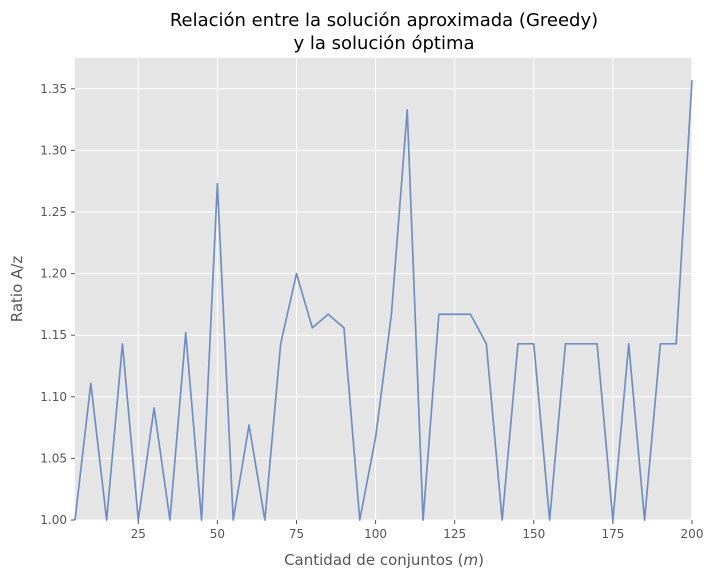 This screenshot has width=714, height=580. What do you see at coordinates (373, 560) in the screenshot?
I see `x-axis-label-text: Cantidad de conjuntos (` at bounding box center [373, 560].